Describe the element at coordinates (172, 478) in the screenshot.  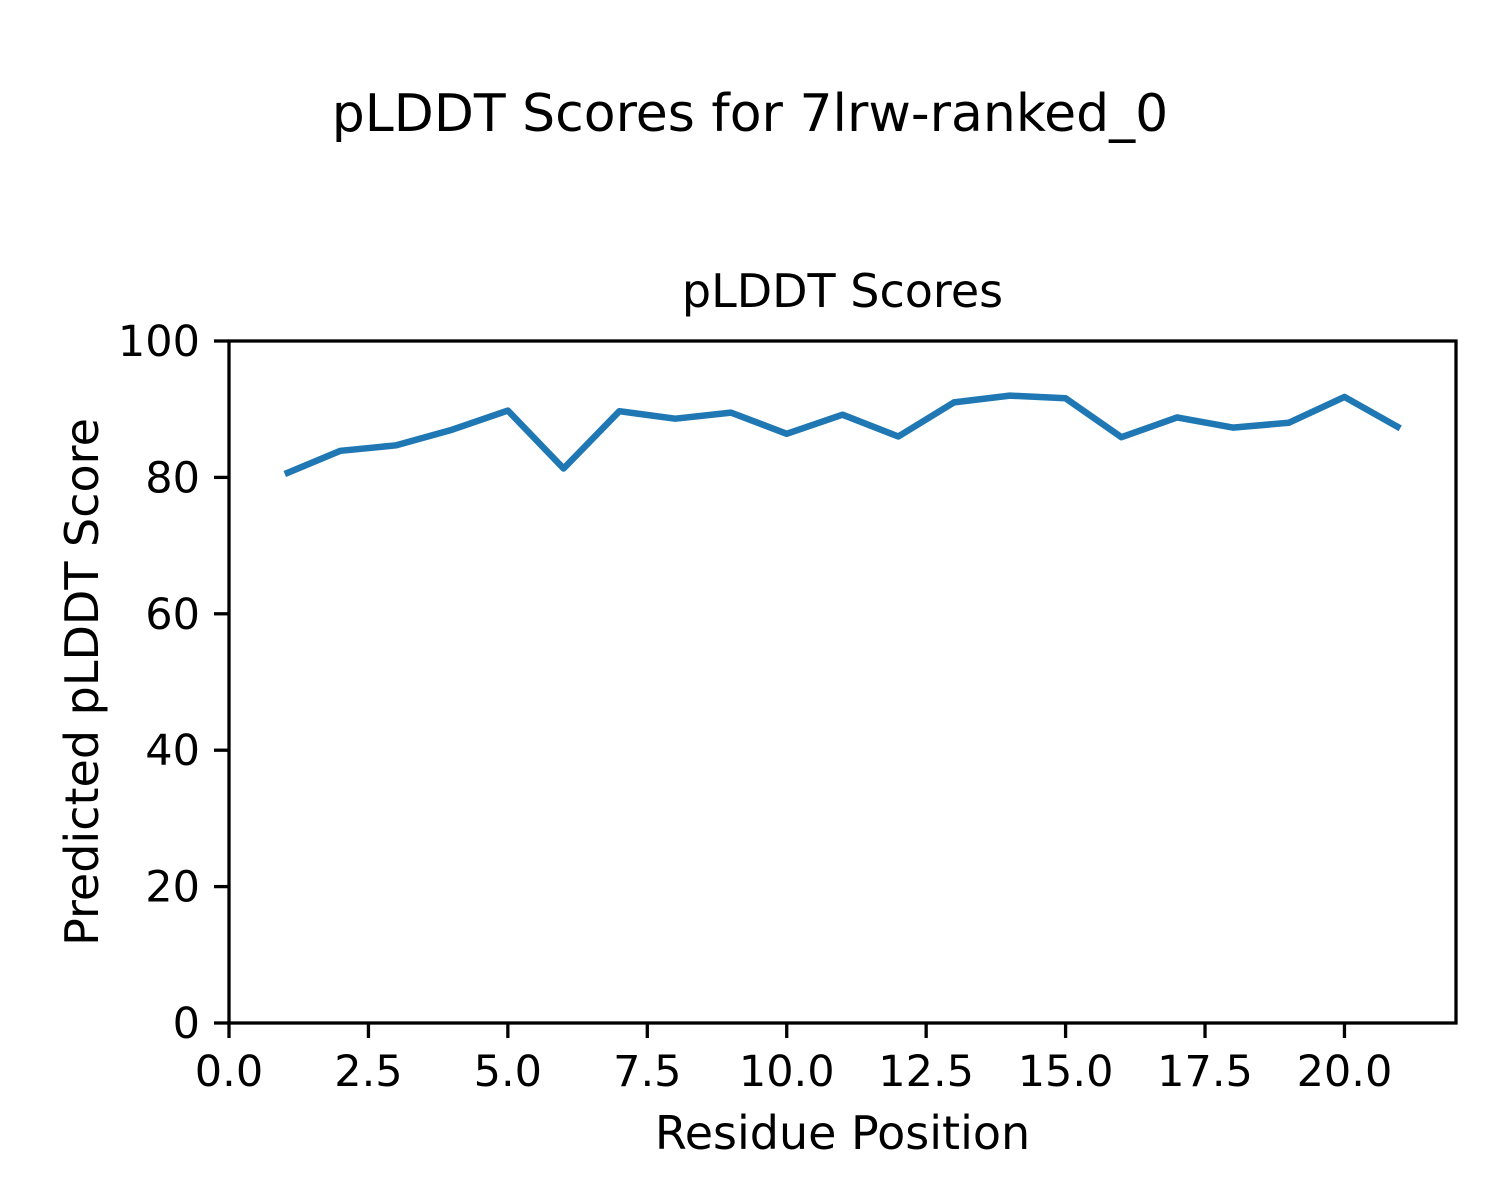
I see `y-tick-label: 80` at that location.